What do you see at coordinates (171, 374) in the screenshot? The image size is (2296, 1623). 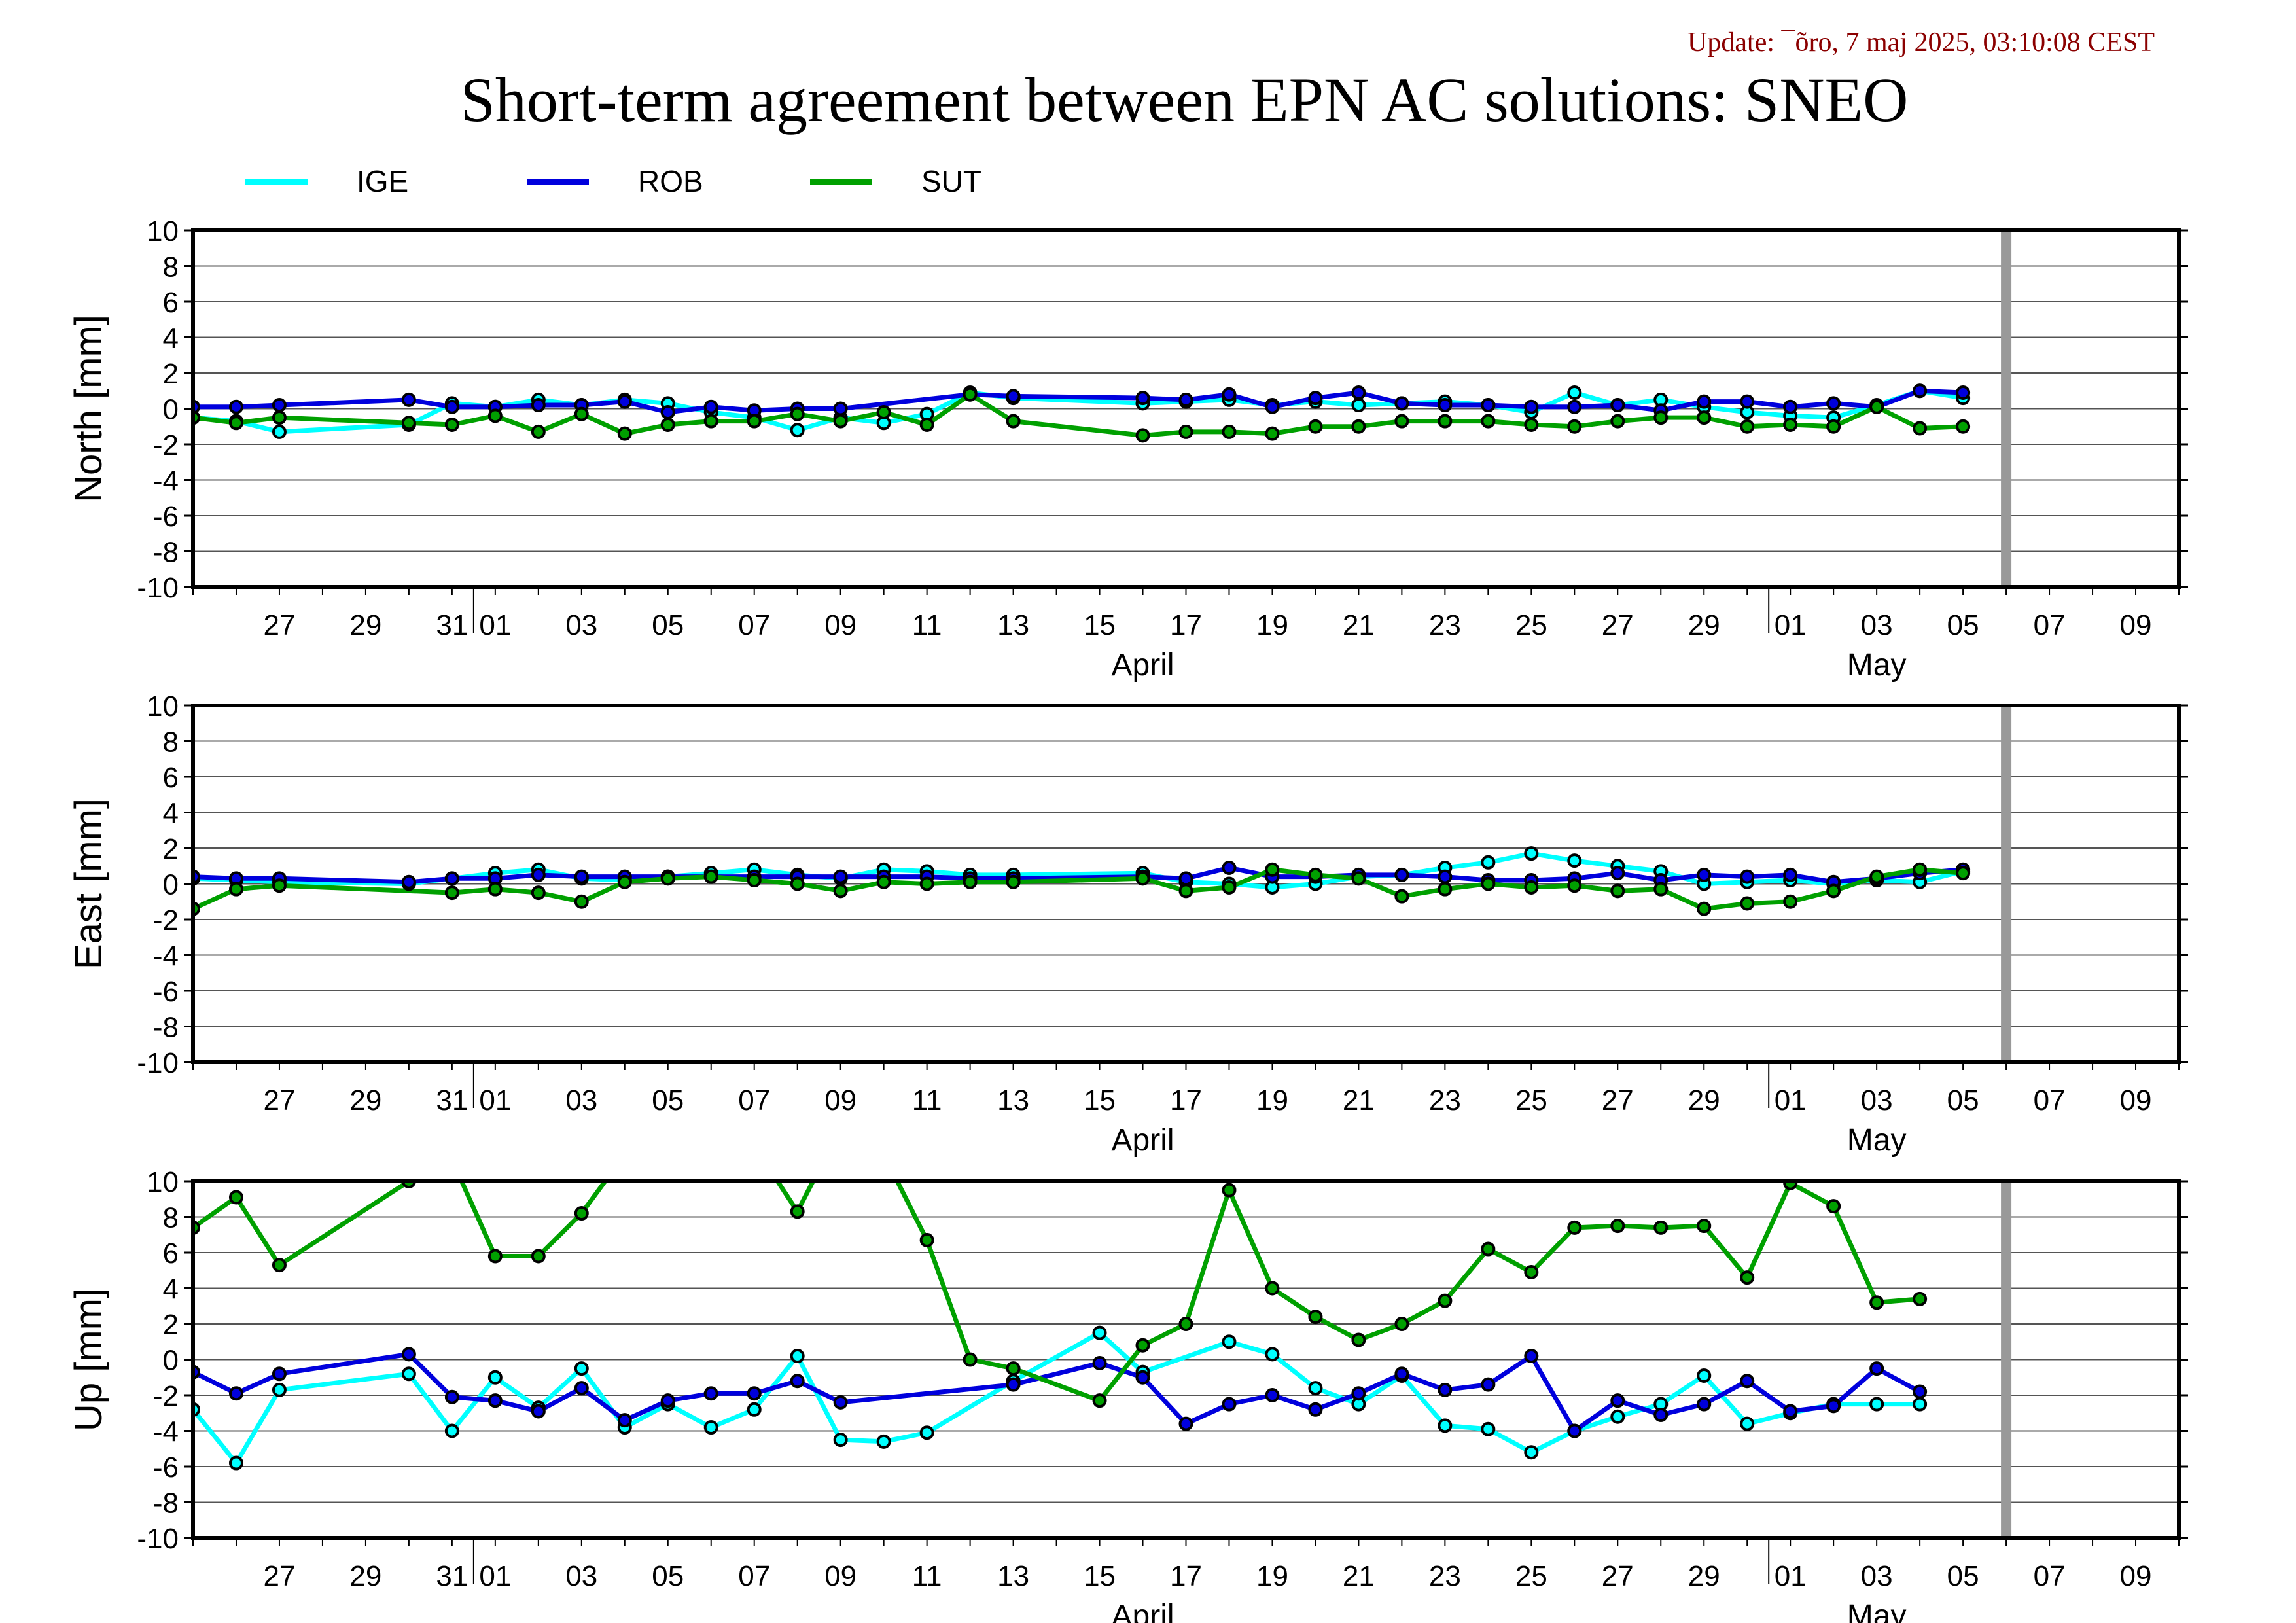 I see `y-tick-label: 2` at bounding box center [171, 374].